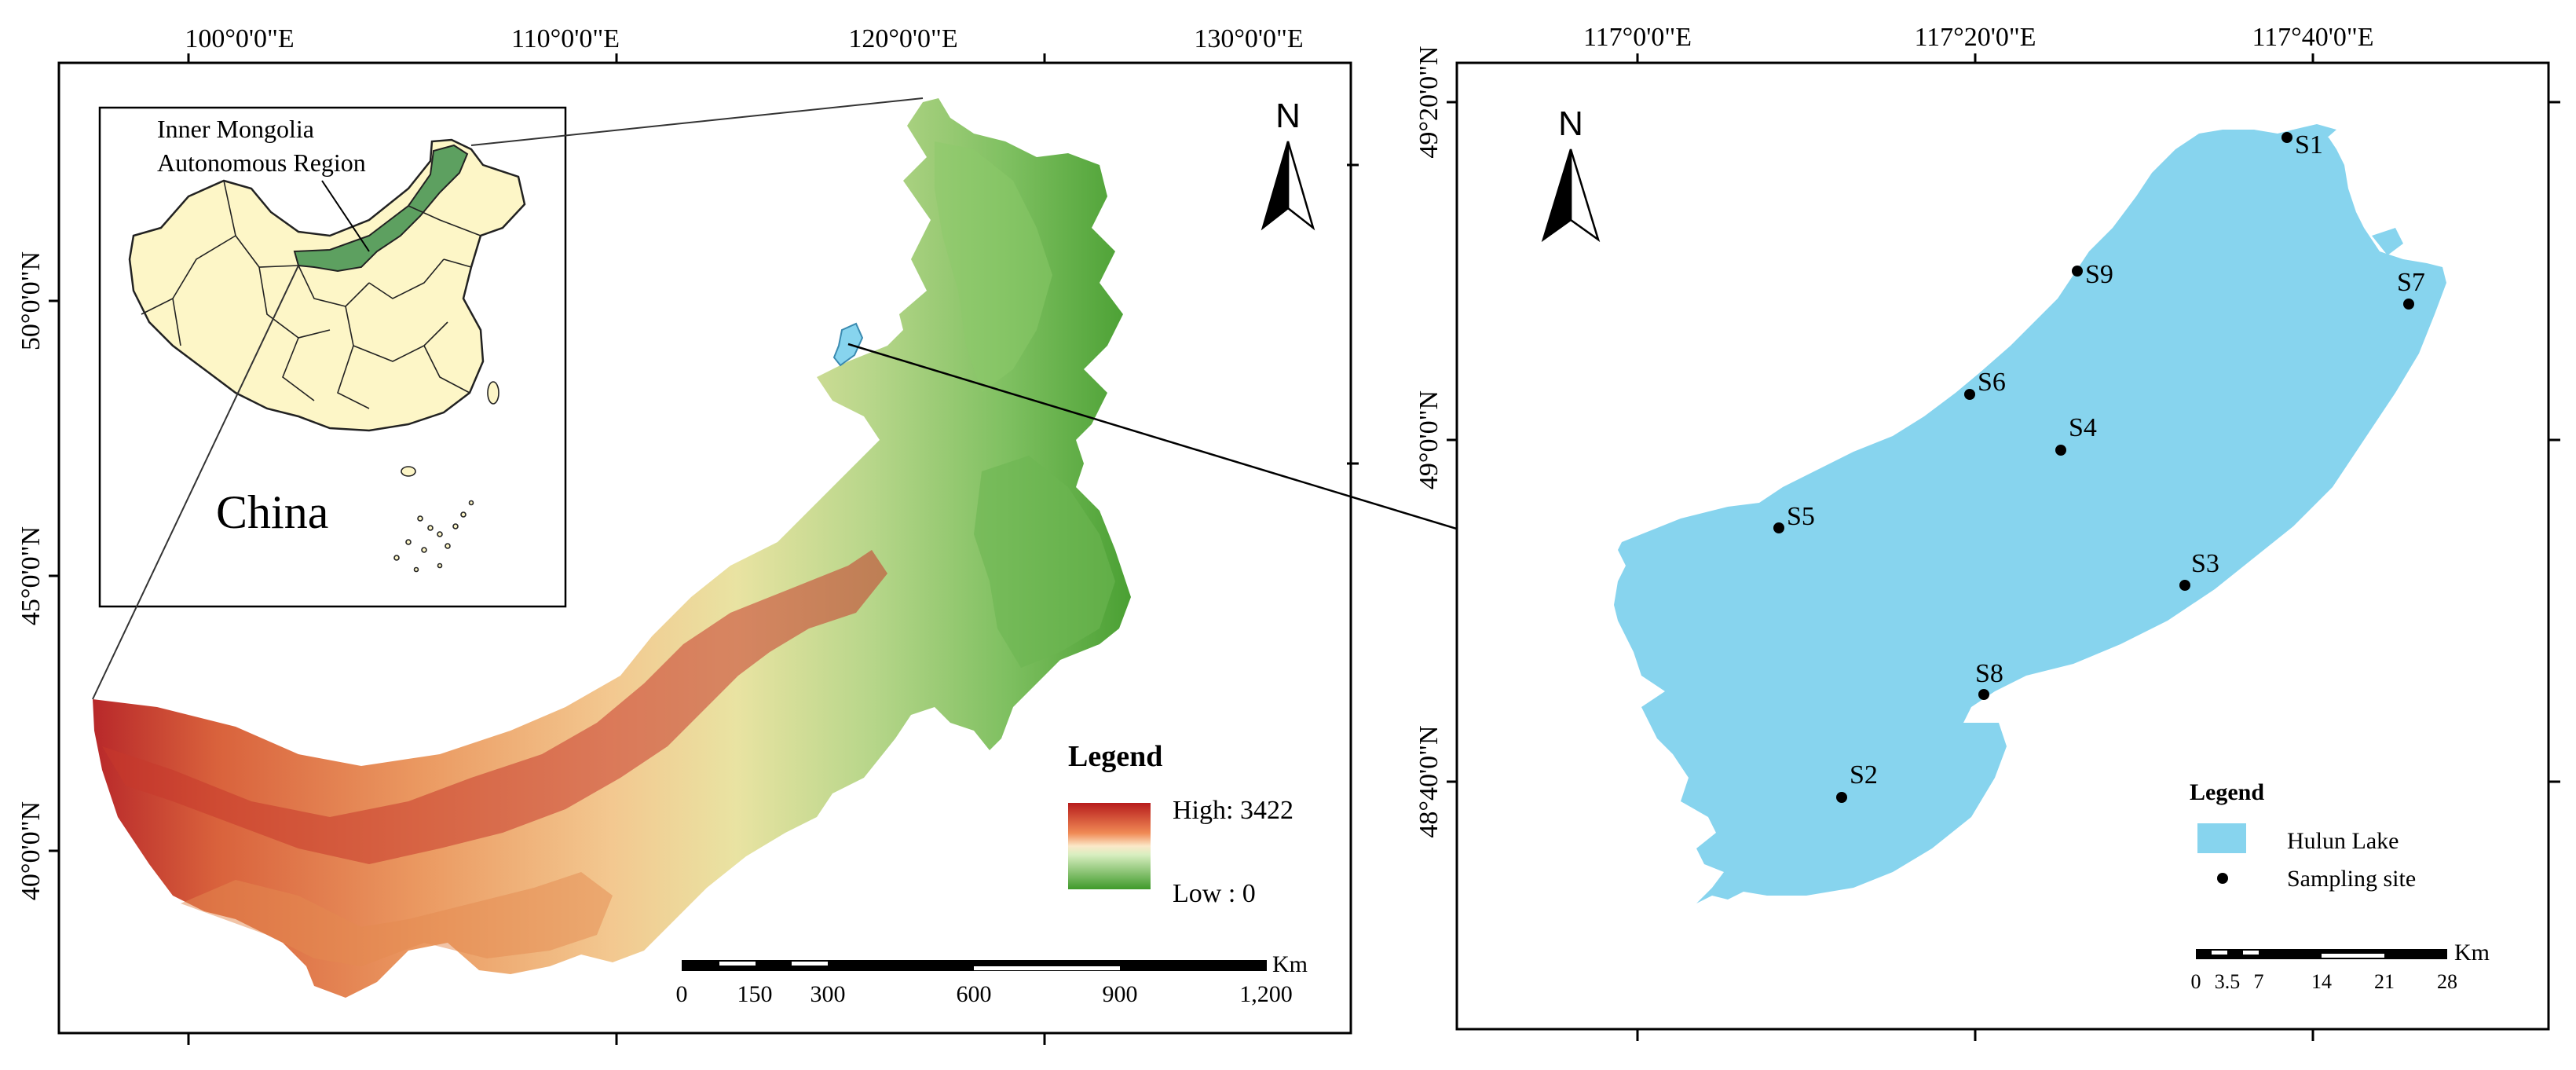 Image resolution: width=2576 pixels, height=1070 pixels. What do you see at coordinates (272, 512) in the screenshot?
I see `inset-country-label: China` at bounding box center [272, 512].